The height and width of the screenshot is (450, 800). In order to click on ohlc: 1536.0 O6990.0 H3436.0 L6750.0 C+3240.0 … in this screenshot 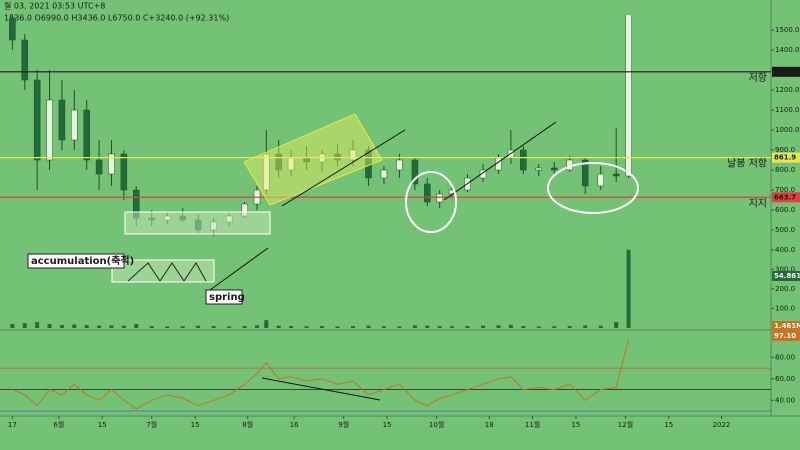, I will do `click(116, 18)`.